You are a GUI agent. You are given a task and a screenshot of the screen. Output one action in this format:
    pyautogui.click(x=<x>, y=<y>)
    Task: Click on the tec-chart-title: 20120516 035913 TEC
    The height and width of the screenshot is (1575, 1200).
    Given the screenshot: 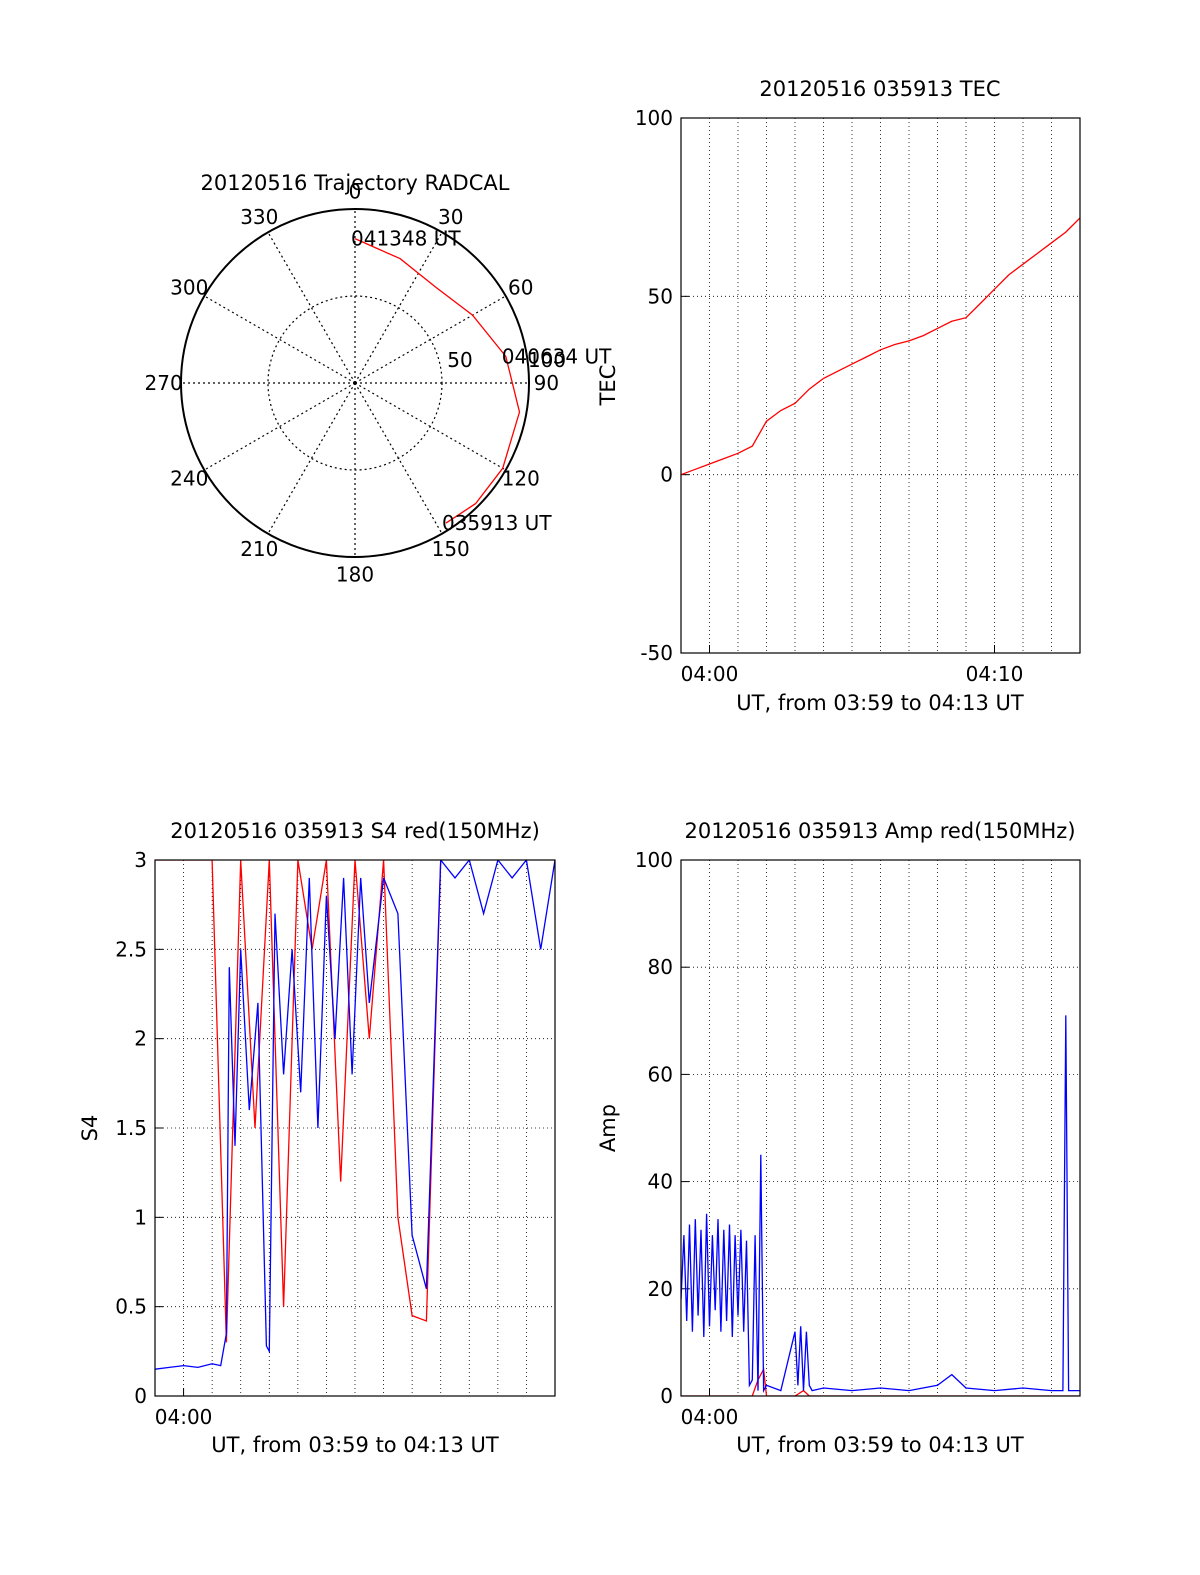 What is the action you would take?
    pyautogui.click(x=879, y=89)
    